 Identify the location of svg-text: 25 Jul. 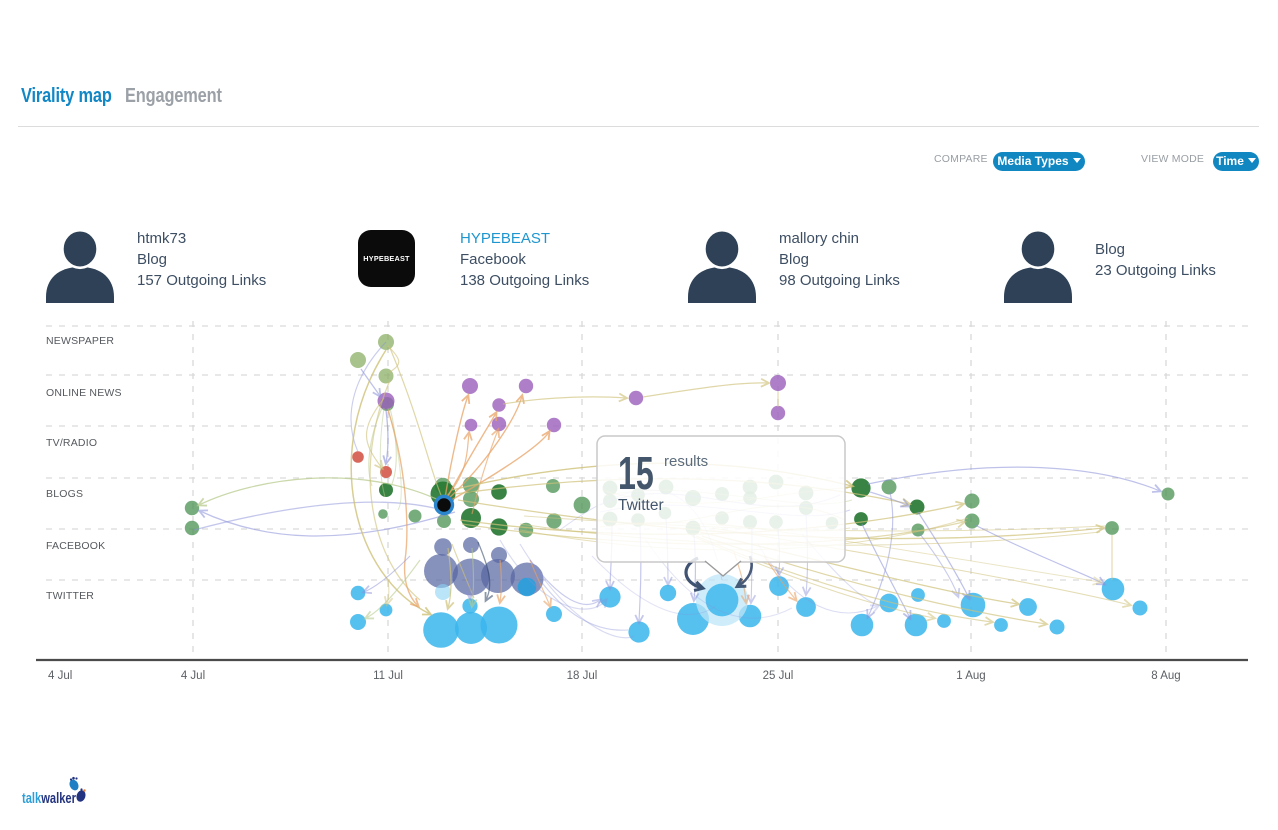
(778, 676).